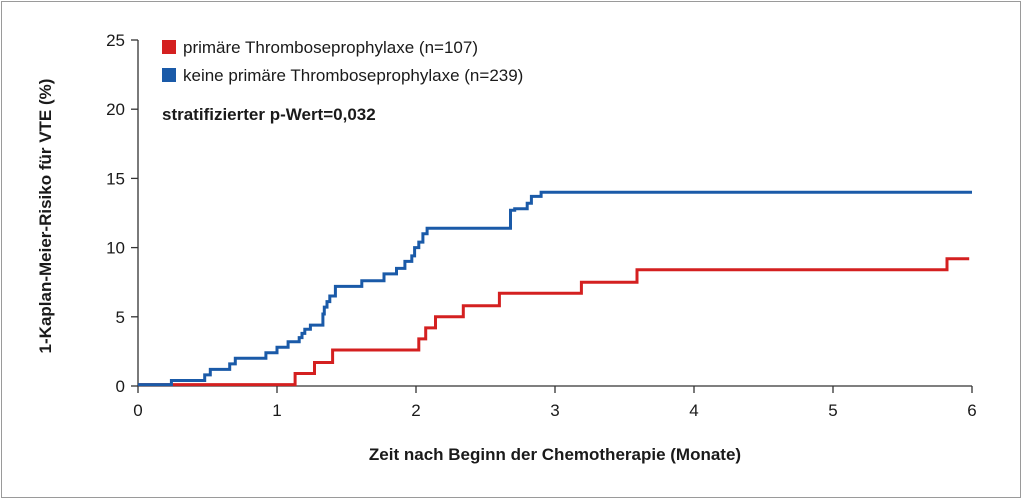  I want to click on y-tick-label: 25, so click(115, 40).